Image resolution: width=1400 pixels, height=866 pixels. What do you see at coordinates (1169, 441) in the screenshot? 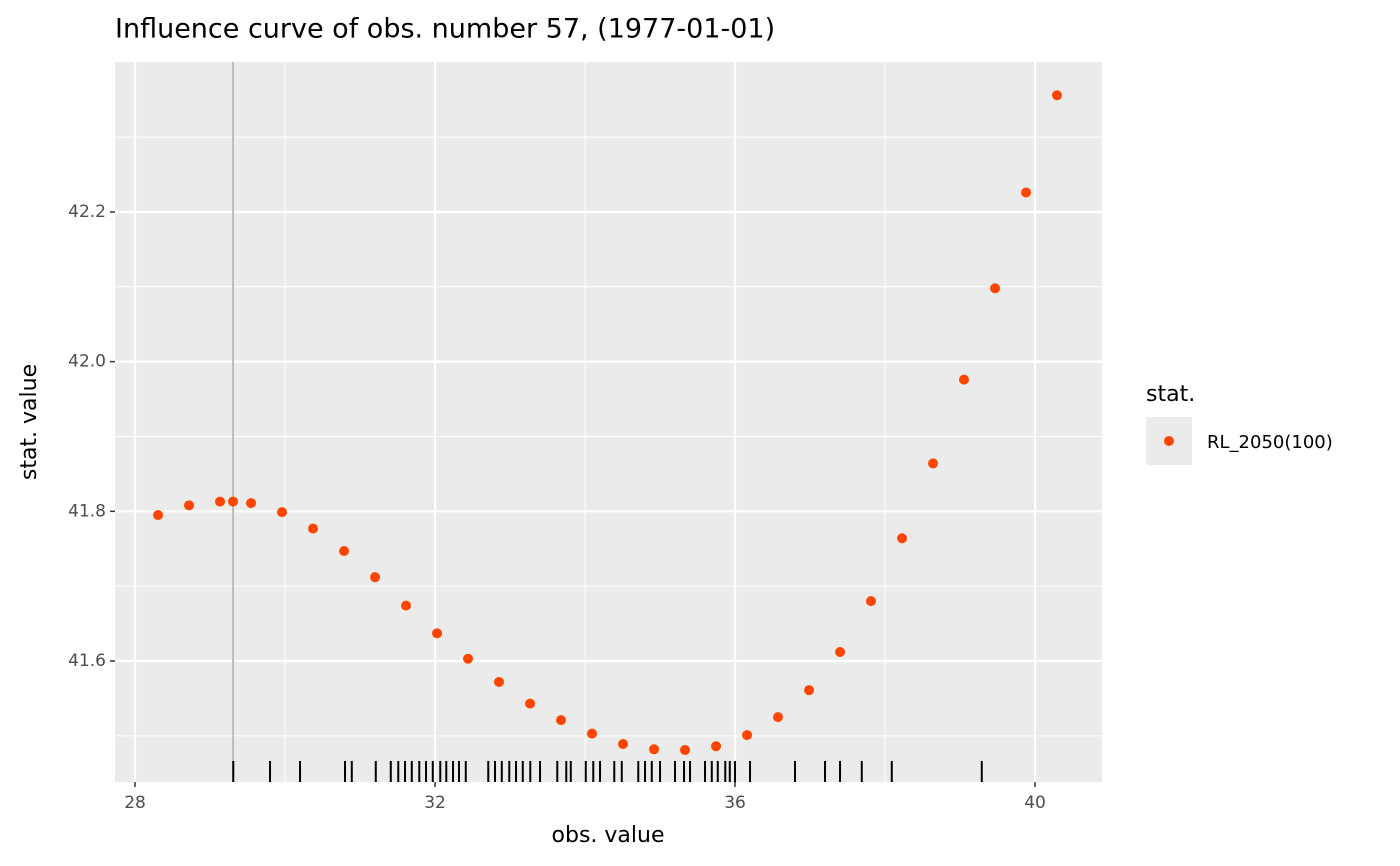
I see `legend-marker` at bounding box center [1169, 441].